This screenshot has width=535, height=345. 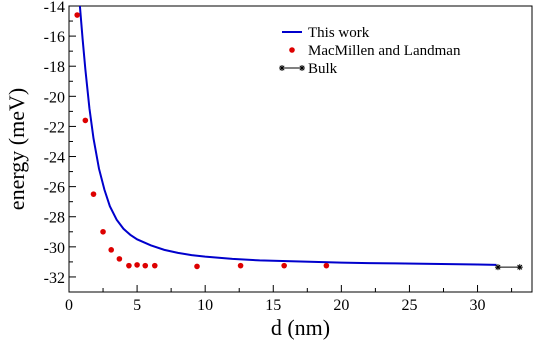 I want to click on legend-entry: This work, so click(x=326, y=33).